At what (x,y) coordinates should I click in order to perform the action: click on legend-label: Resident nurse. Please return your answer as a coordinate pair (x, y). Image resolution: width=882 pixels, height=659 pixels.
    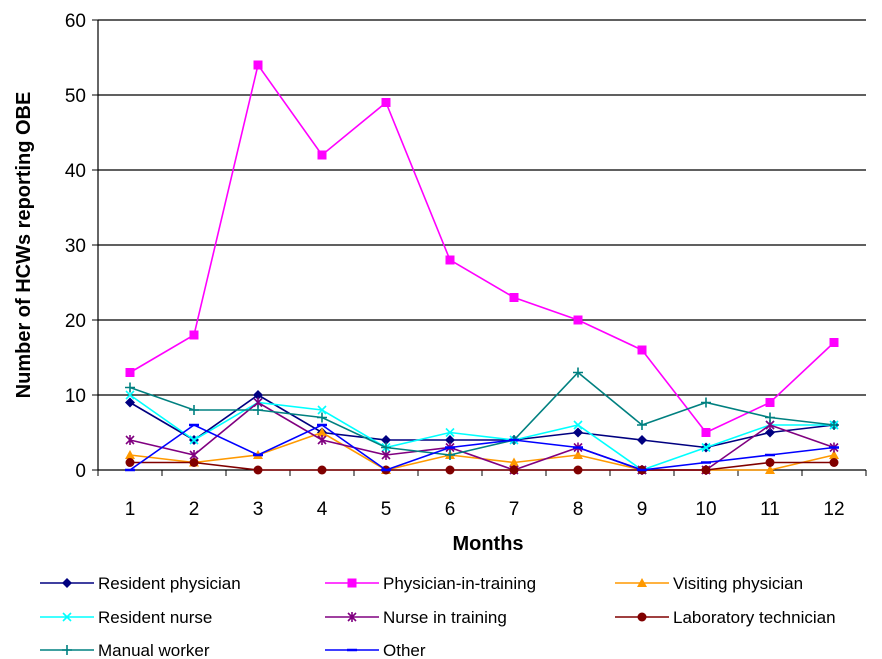
    Looking at the image, I should click on (155, 617).